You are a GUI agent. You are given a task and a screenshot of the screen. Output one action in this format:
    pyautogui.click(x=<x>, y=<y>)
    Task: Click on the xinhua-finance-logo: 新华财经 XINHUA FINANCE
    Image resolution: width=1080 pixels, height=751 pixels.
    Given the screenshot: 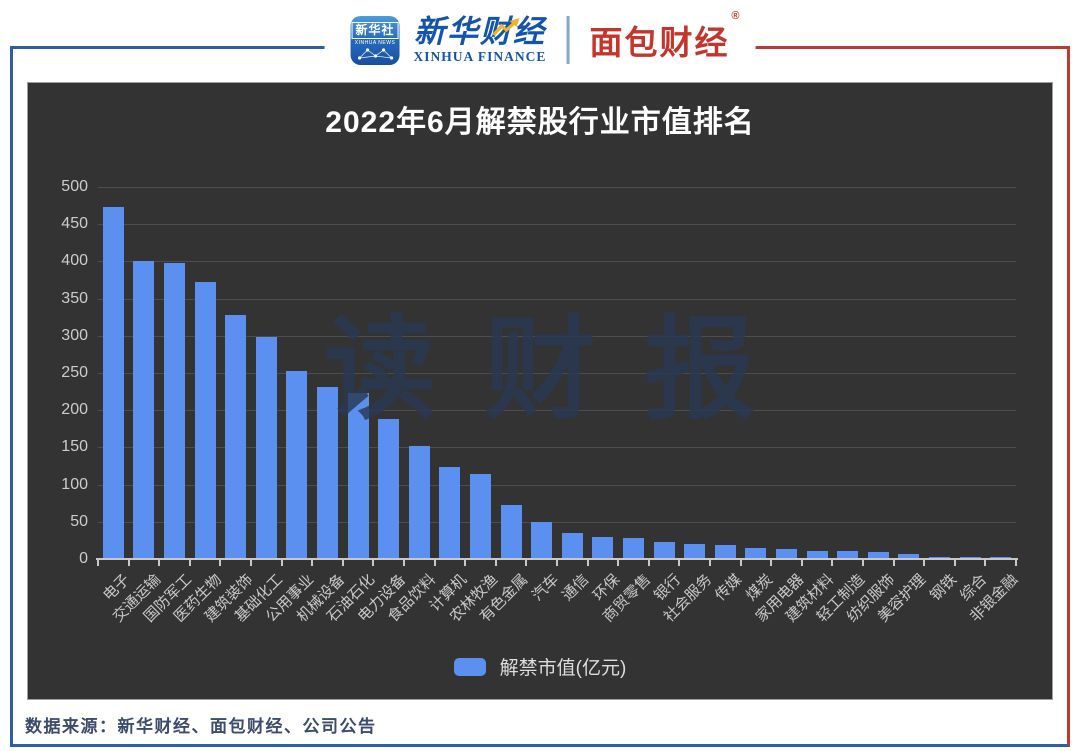 What is the action you would take?
    pyautogui.click(x=480, y=40)
    